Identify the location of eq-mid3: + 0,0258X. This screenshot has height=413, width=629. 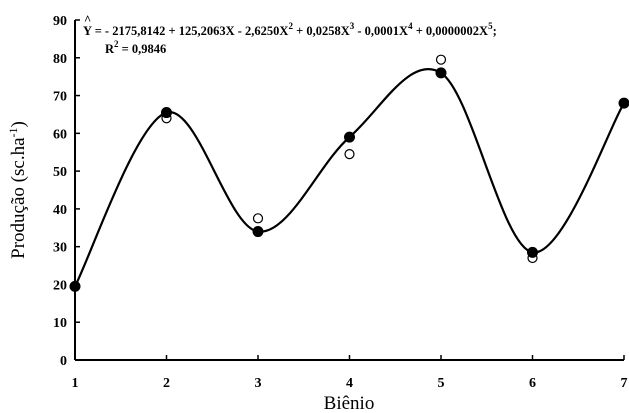
(321, 31).